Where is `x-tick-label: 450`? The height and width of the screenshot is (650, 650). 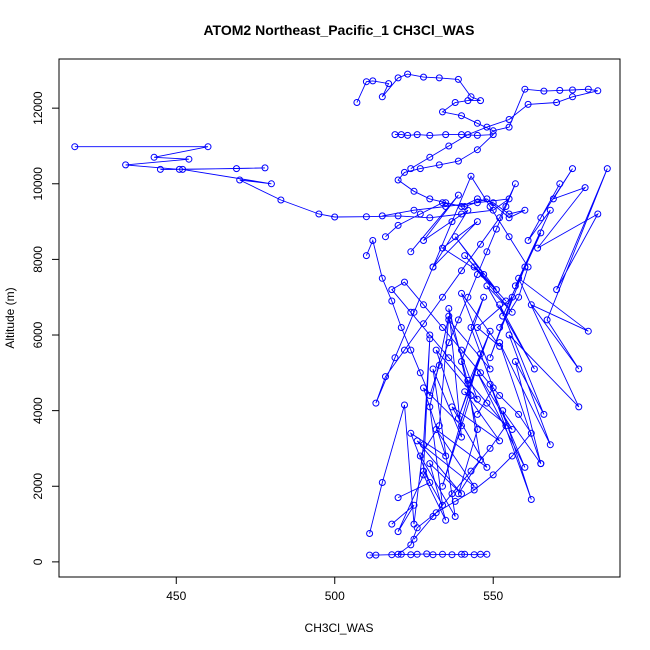 x-tick-label: 450 is located at coordinates (176, 596).